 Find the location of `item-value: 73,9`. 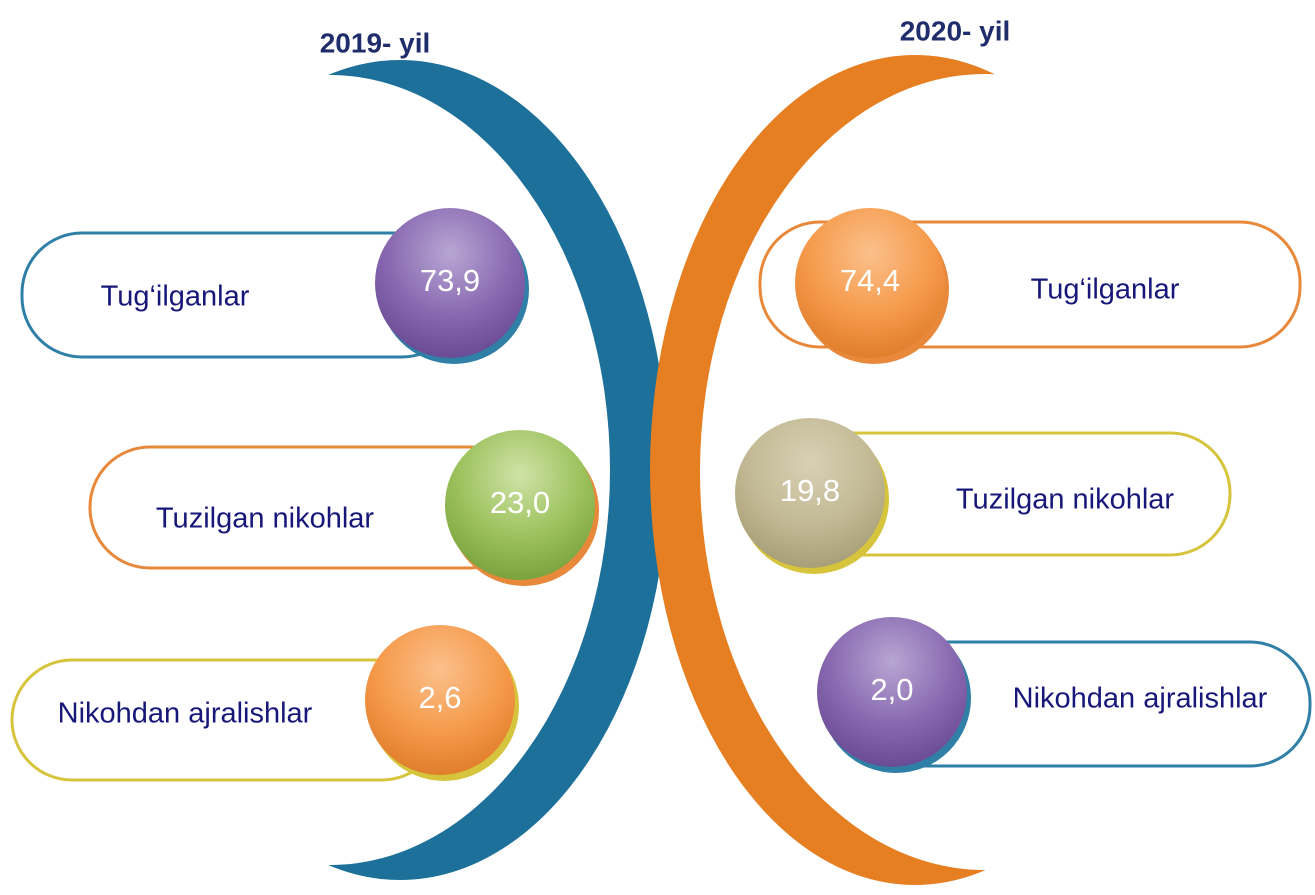

item-value: 73,9 is located at coordinates (450, 280).